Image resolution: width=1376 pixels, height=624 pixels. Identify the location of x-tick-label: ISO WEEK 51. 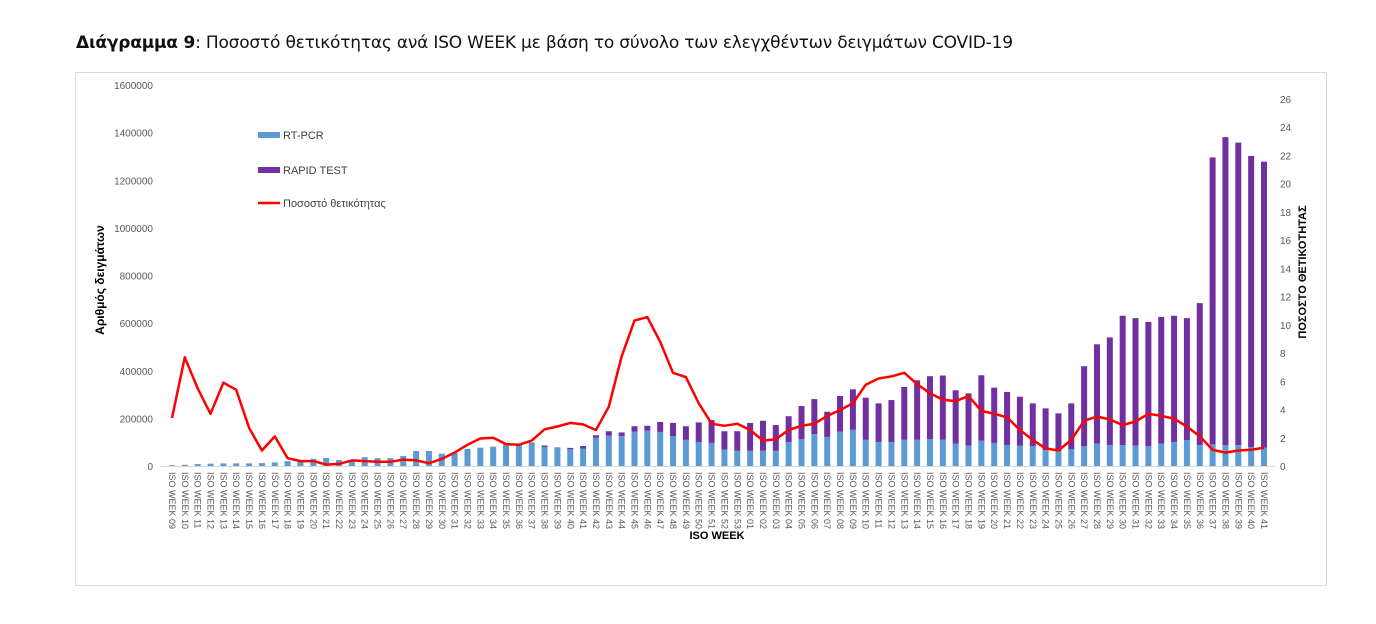
(712, 500).